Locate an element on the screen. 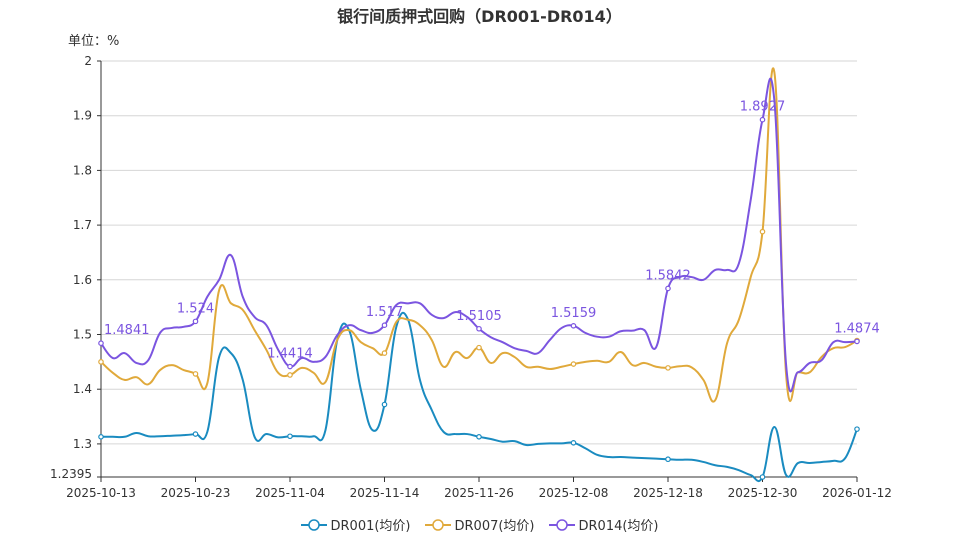 Image resolution: width=959 pixels, height=539 pixels. data-label: 1.5159 is located at coordinates (574, 313).